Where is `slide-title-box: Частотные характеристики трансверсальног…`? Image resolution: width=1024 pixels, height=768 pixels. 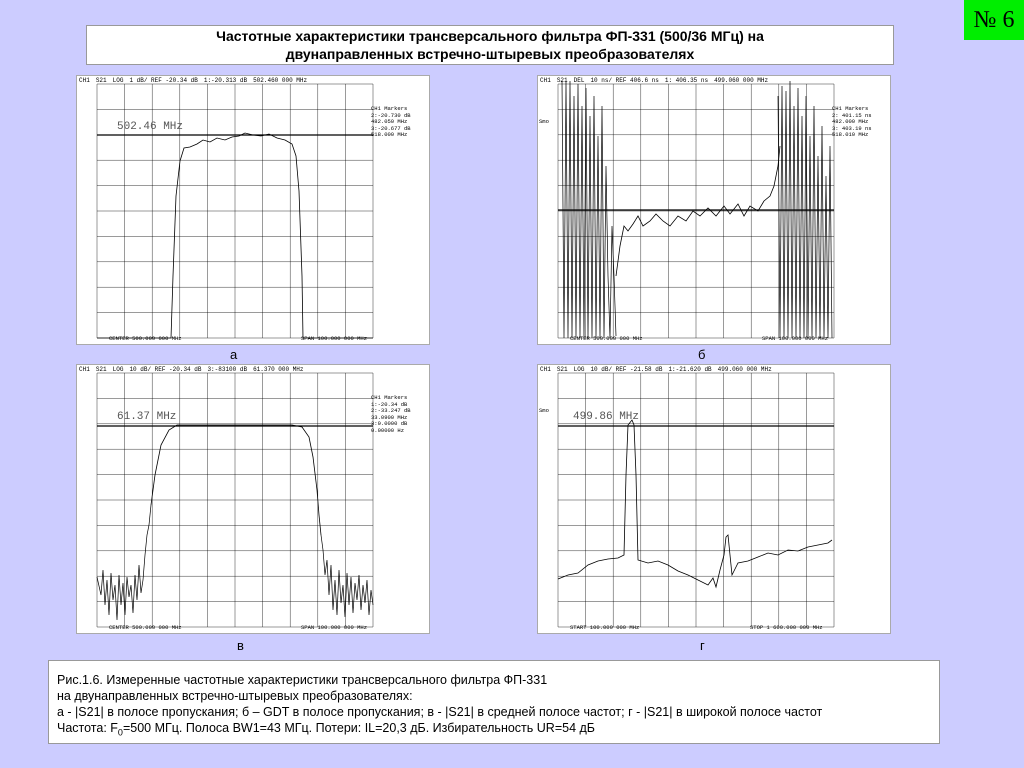
slide-title-box: Частотные характеристики трансверсальног… is located at coordinates (490, 45).